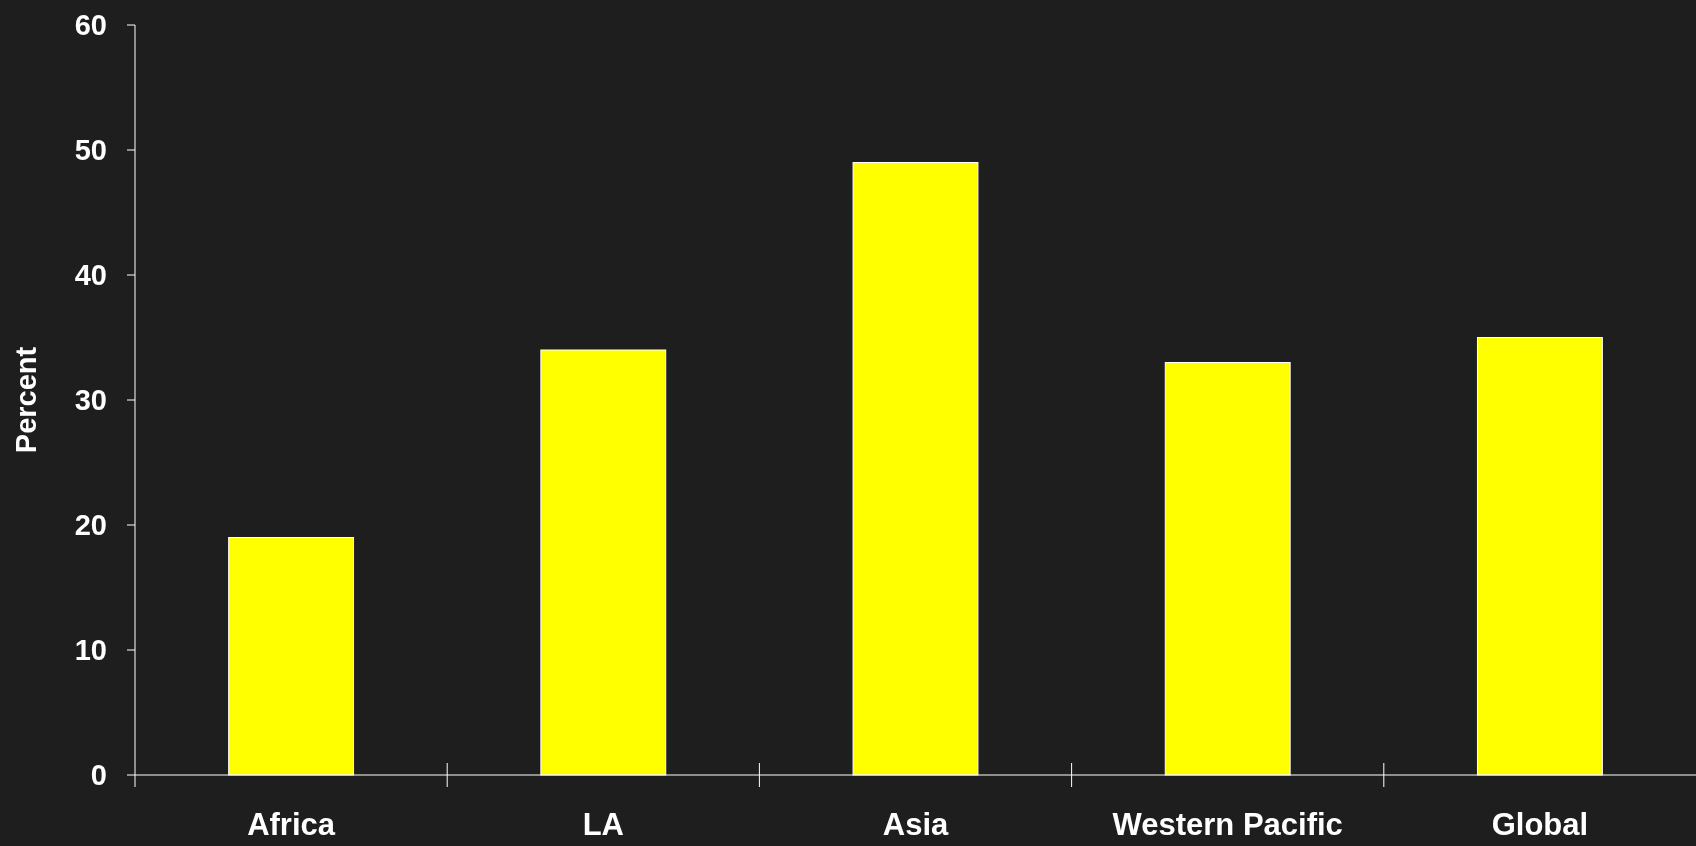  I want to click on x-tick-label: Africa, so click(291, 824).